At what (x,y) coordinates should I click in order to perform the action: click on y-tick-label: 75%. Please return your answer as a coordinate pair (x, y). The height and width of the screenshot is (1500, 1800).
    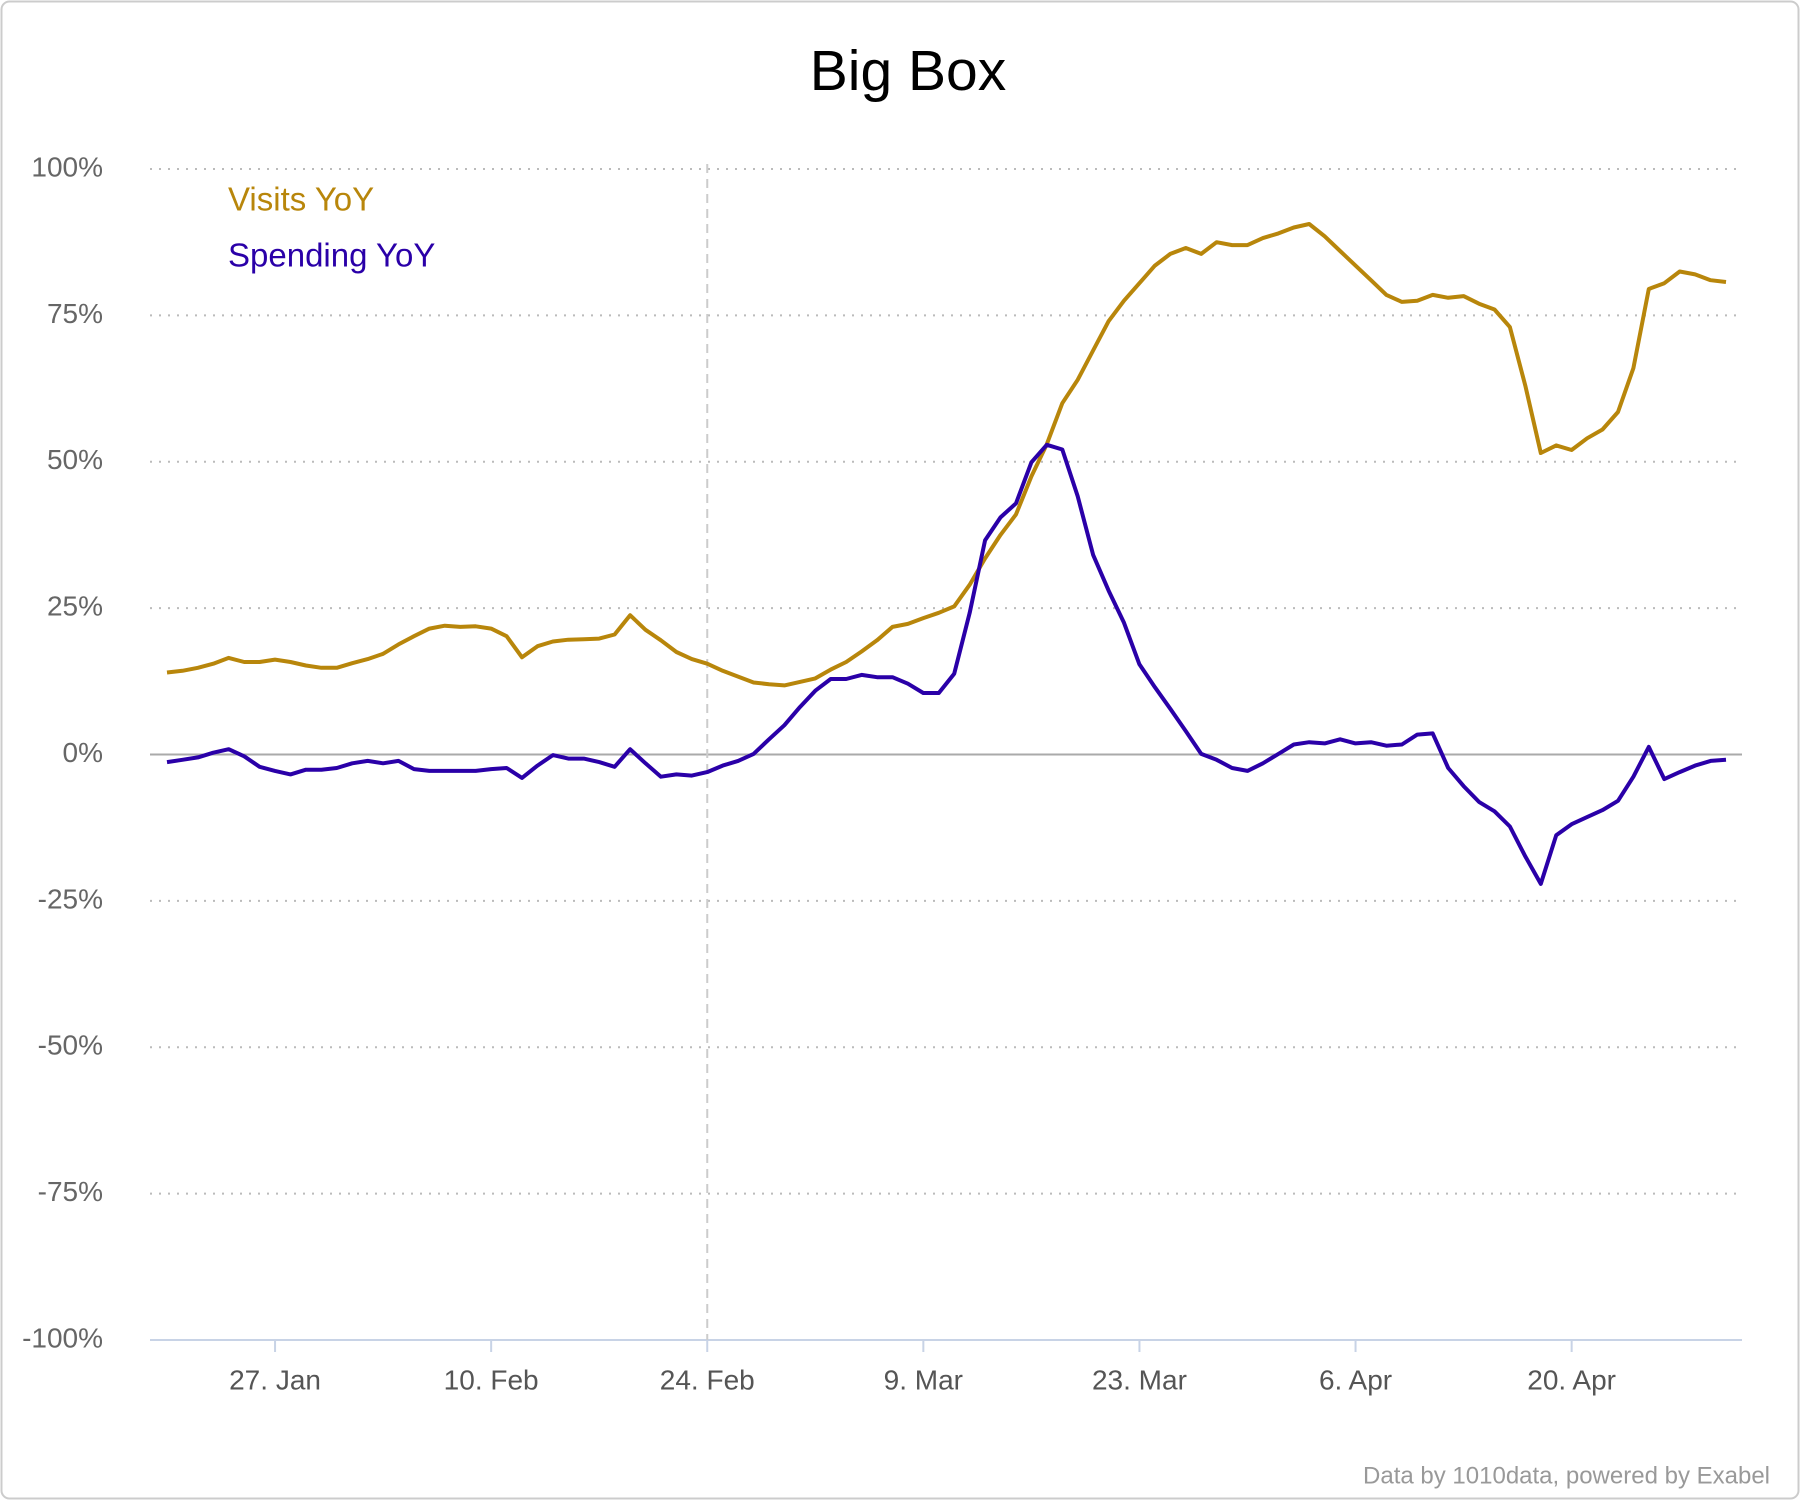
    Looking at the image, I should click on (75, 313).